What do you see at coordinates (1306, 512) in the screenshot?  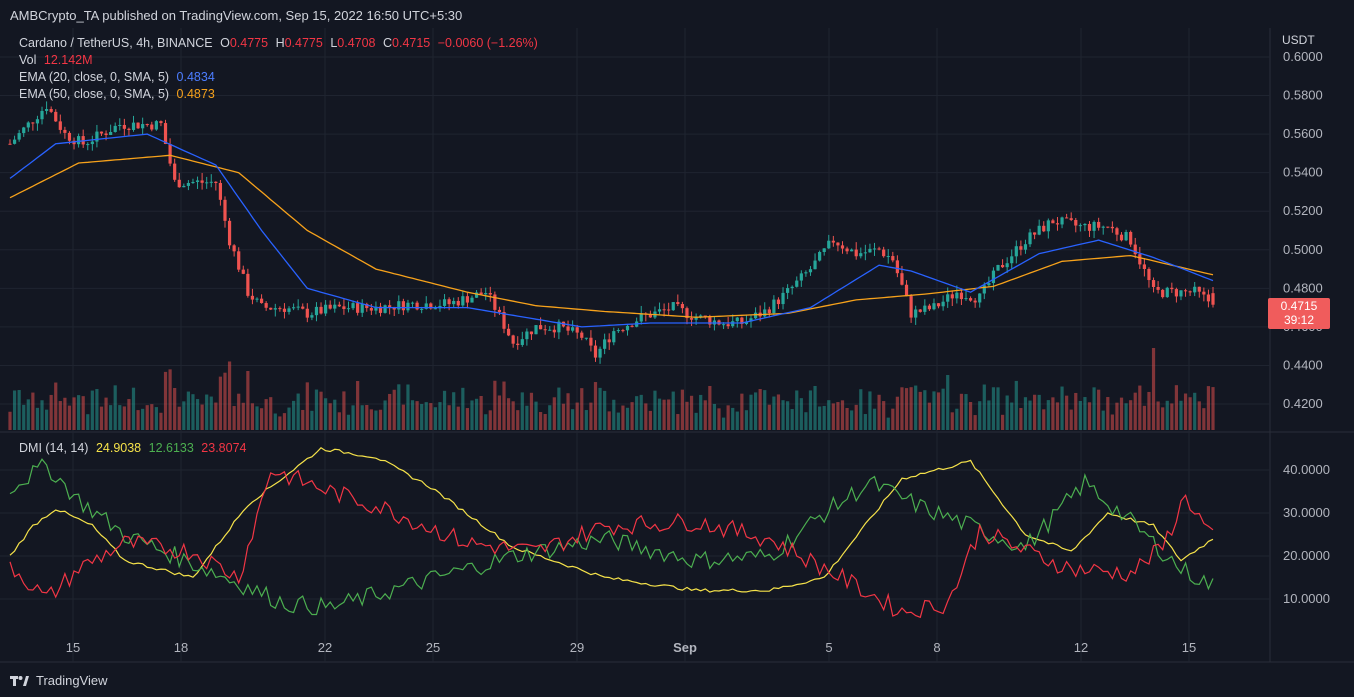 I see `dmi-tick-label: 30.0000` at bounding box center [1306, 512].